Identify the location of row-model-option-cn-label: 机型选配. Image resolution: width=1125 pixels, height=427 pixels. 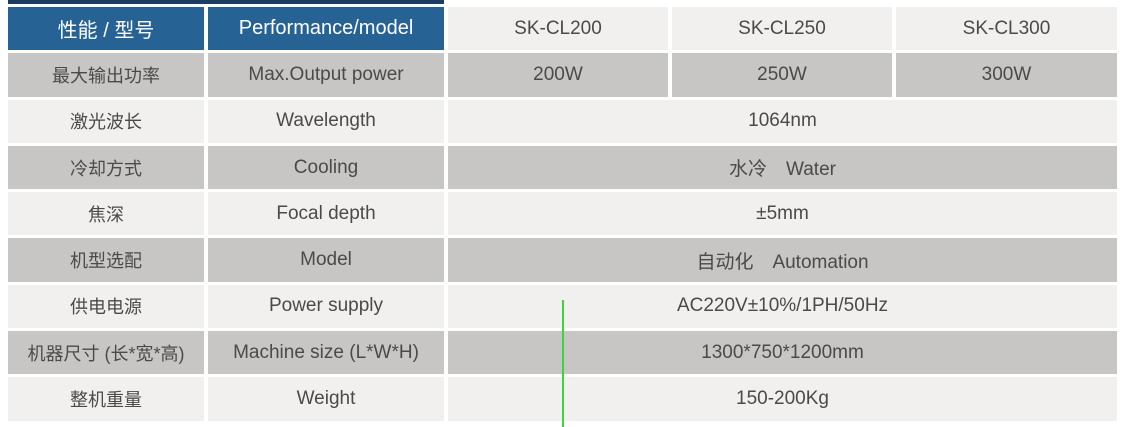
(106, 260).